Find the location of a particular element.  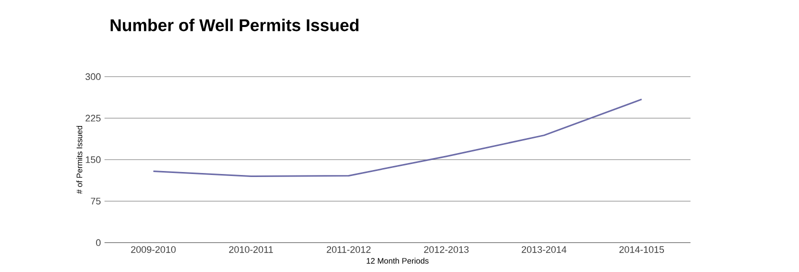

y-tick-label: 75 is located at coordinates (95, 201).